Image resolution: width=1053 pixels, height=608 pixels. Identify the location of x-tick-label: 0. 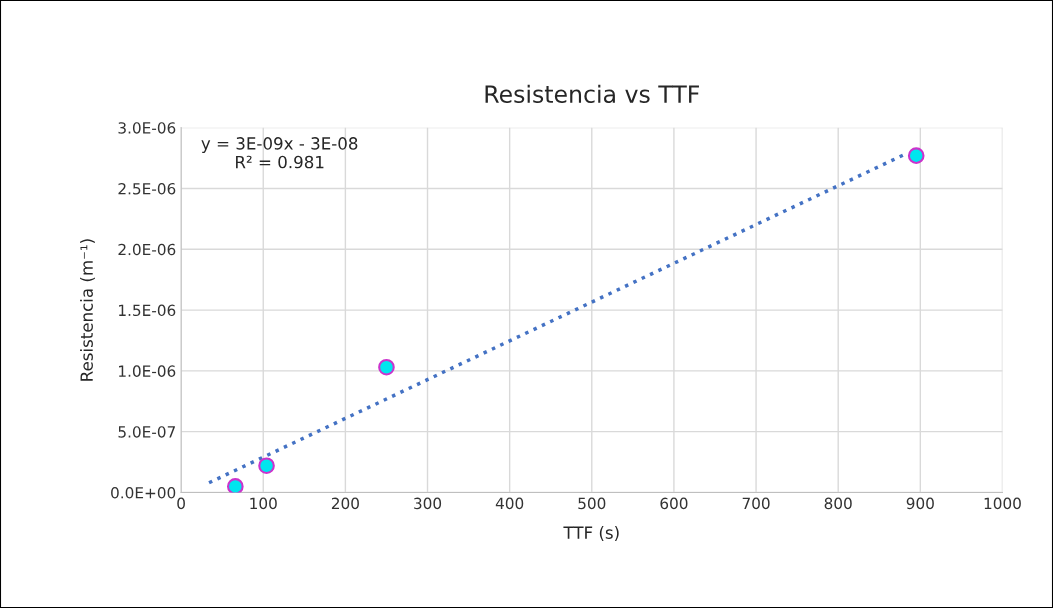
(181, 503).